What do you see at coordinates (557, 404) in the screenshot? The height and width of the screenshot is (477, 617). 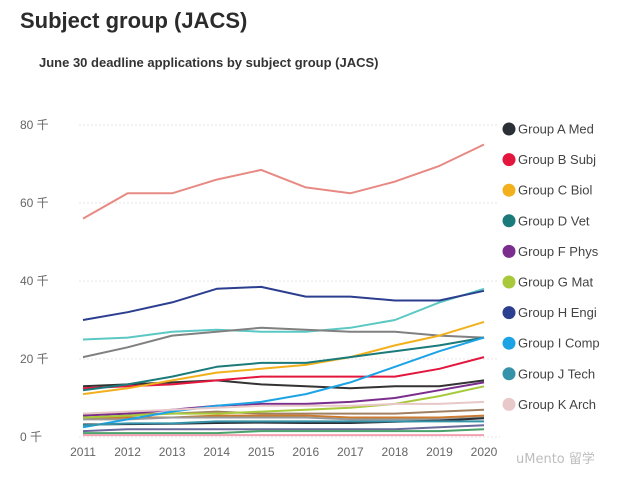 I see `legend-label: Group K Arch` at bounding box center [557, 404].